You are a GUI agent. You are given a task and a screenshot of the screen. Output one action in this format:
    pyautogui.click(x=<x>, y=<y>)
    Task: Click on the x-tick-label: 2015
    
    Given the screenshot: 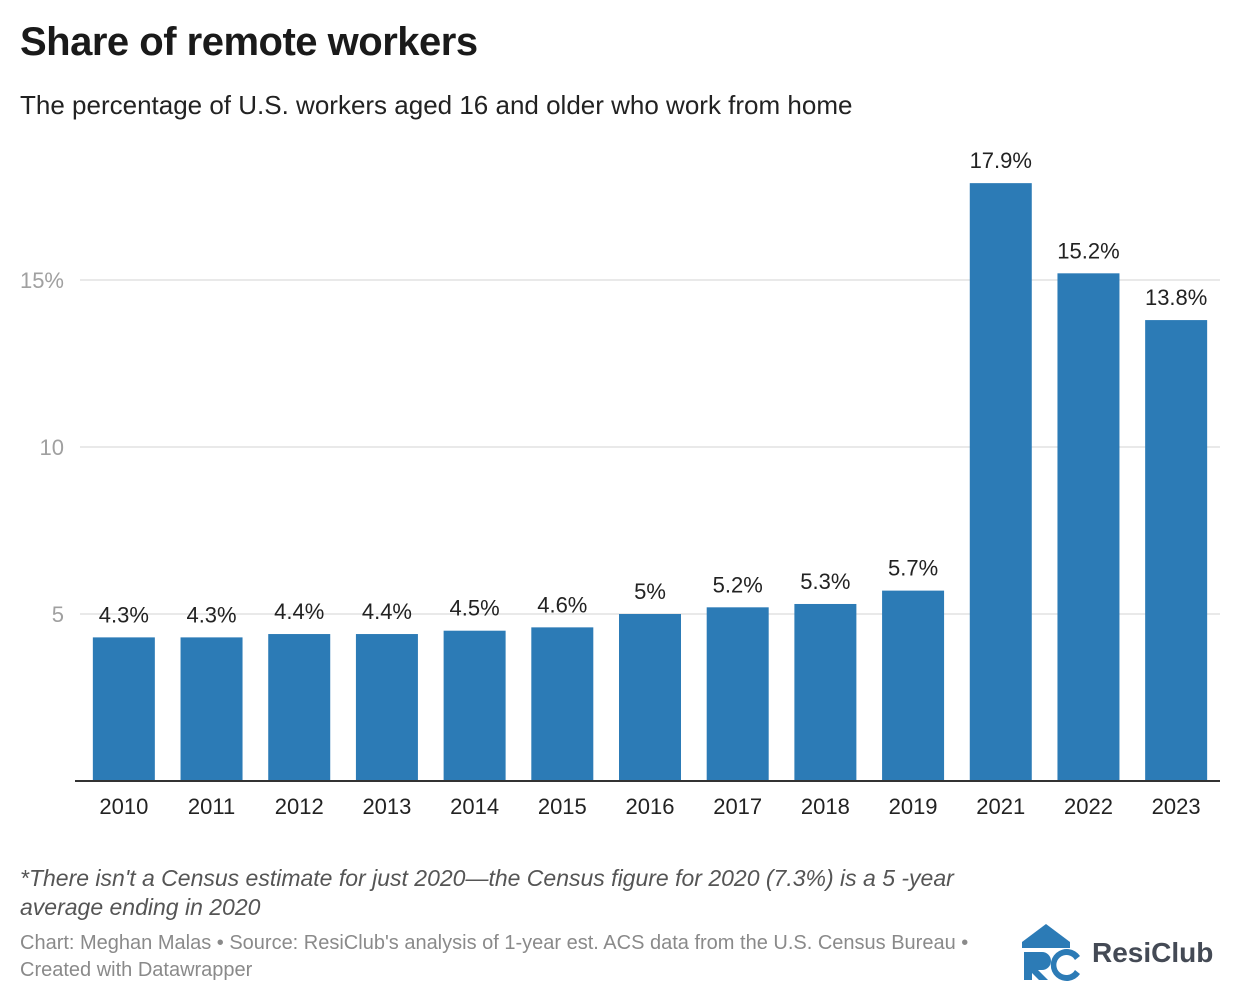 What is the action you would take?
    pyautogui.click(x=562, y=806)
    